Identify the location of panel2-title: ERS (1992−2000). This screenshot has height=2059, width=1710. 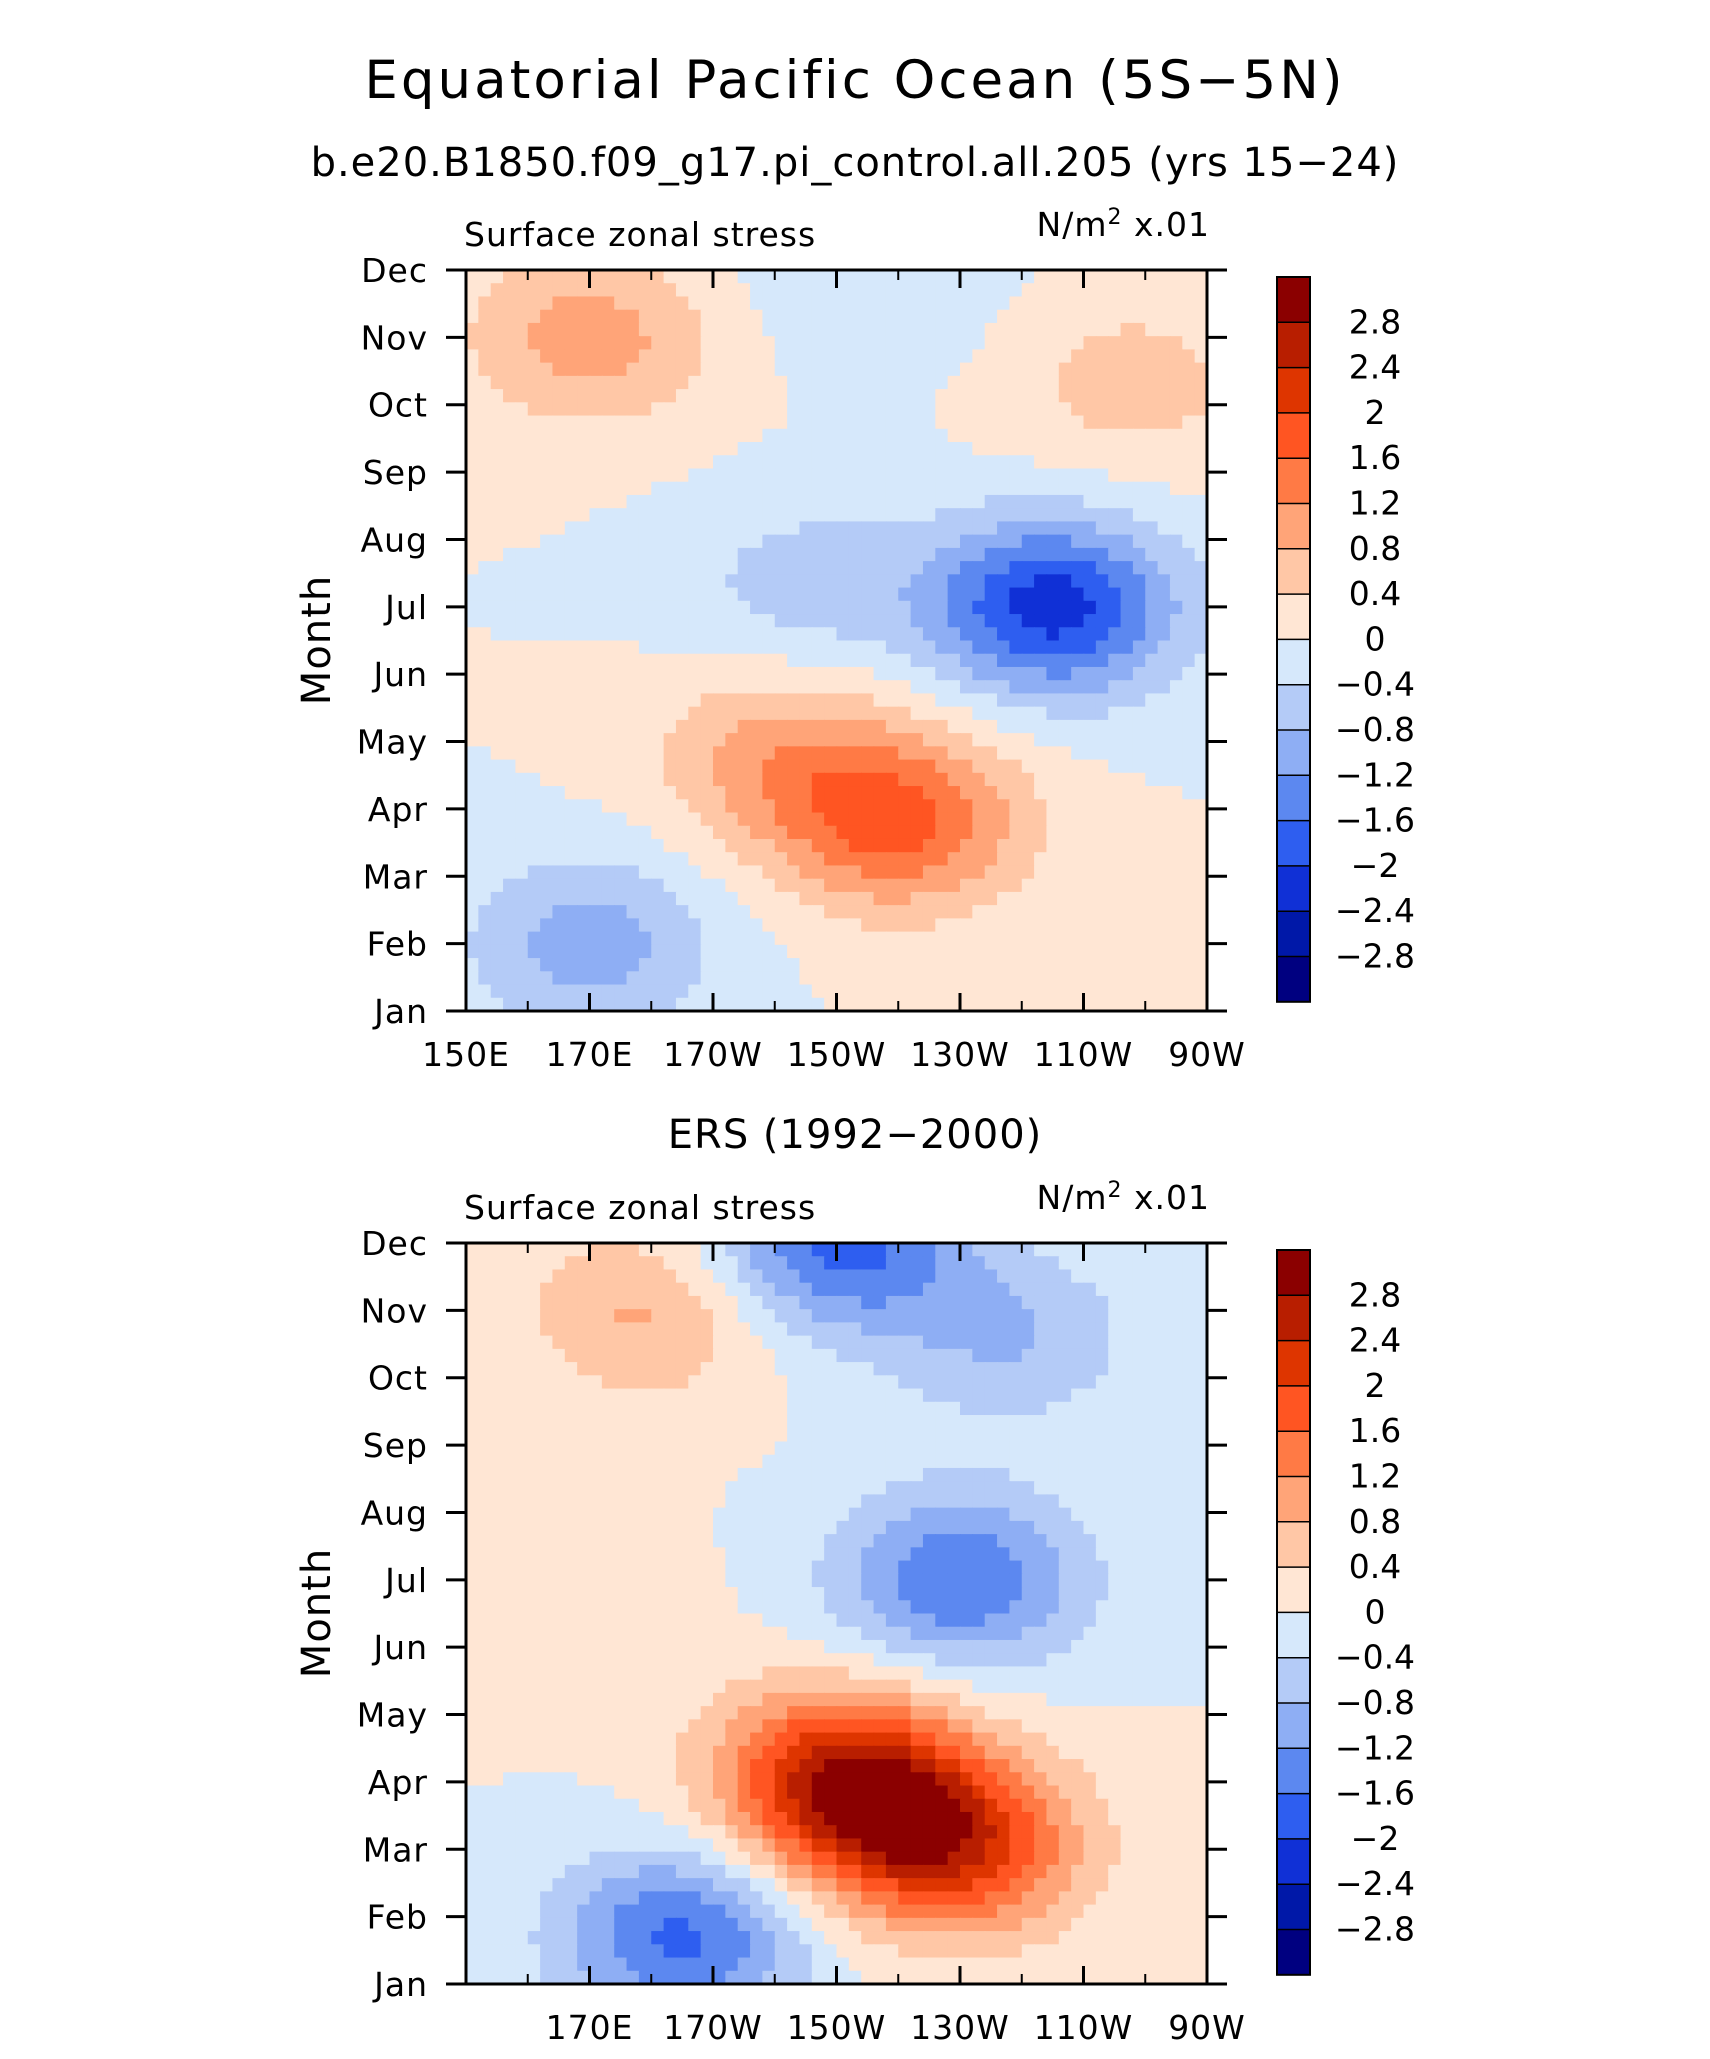
(855, 1135).